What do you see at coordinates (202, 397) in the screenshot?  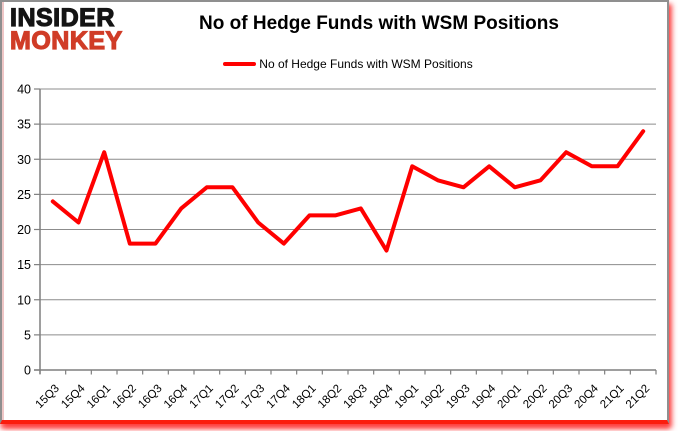 I see `x-axis-tick-label: 17Q1` at bounding box center [202, 397].